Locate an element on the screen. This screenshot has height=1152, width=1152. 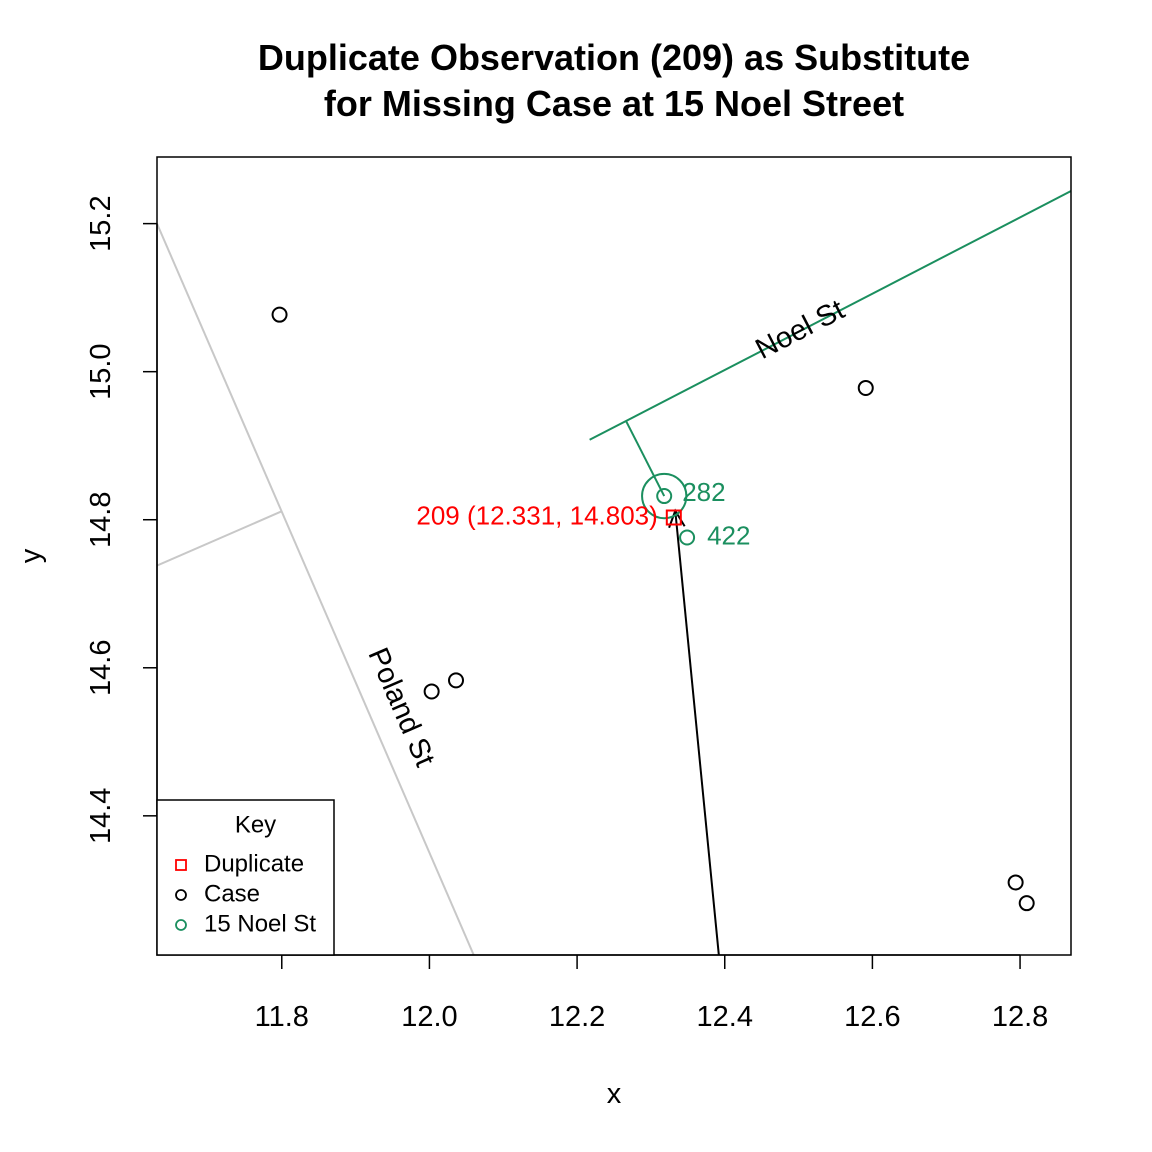
y-tick-label-2: 14.6 is located at coordinates (101, 668).